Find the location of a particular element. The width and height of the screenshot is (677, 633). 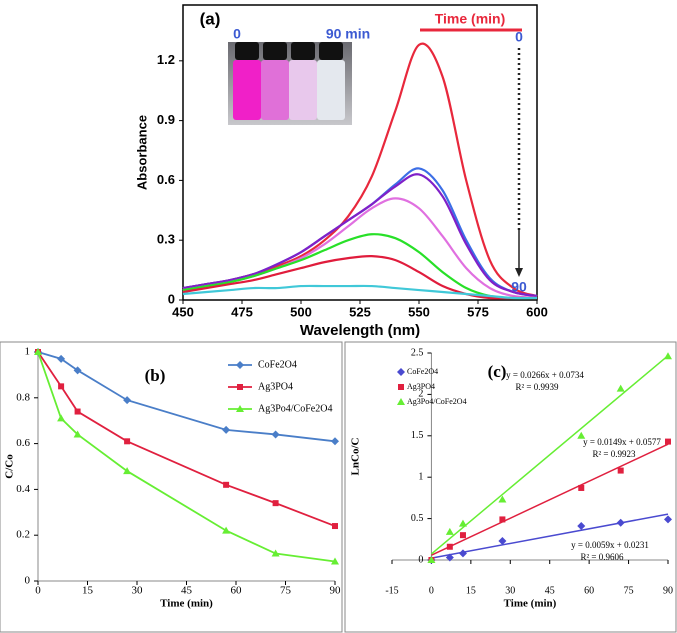

trend-equation: y = 0.0059x + 0.0231 is located at coordinates (610, 545).